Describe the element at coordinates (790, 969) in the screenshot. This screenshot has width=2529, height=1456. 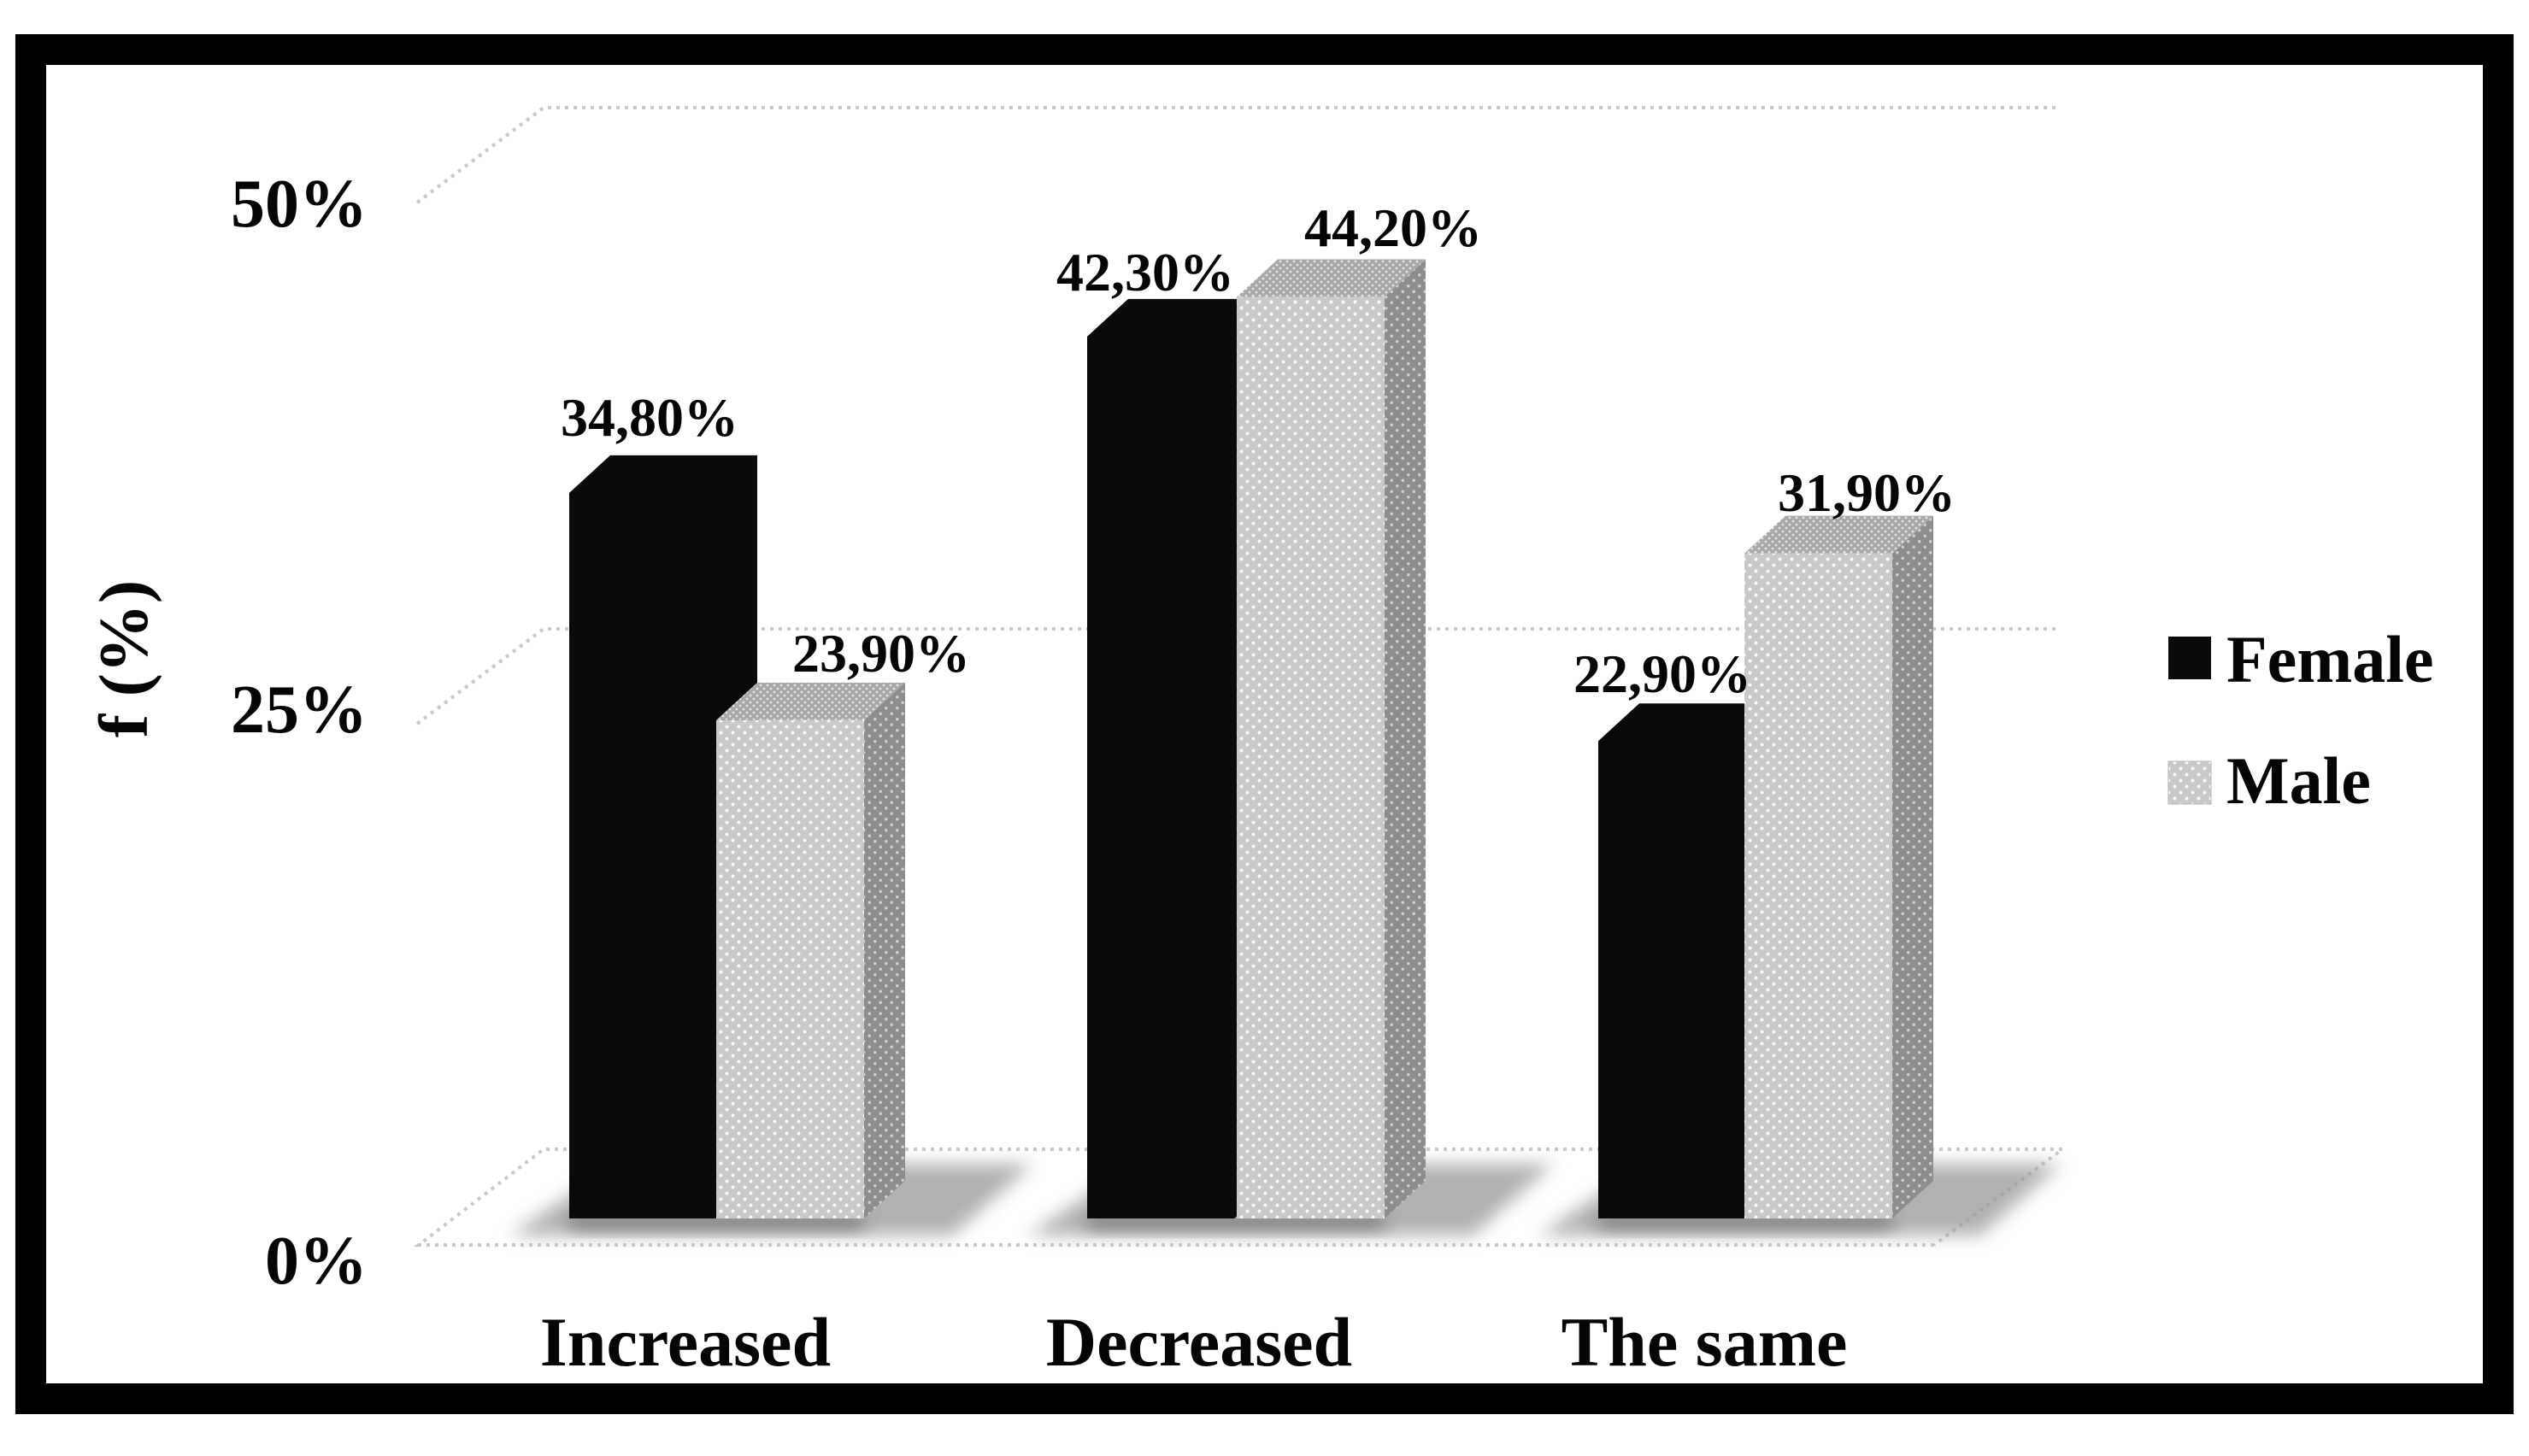
I see `bar-male-Increased` at that location.